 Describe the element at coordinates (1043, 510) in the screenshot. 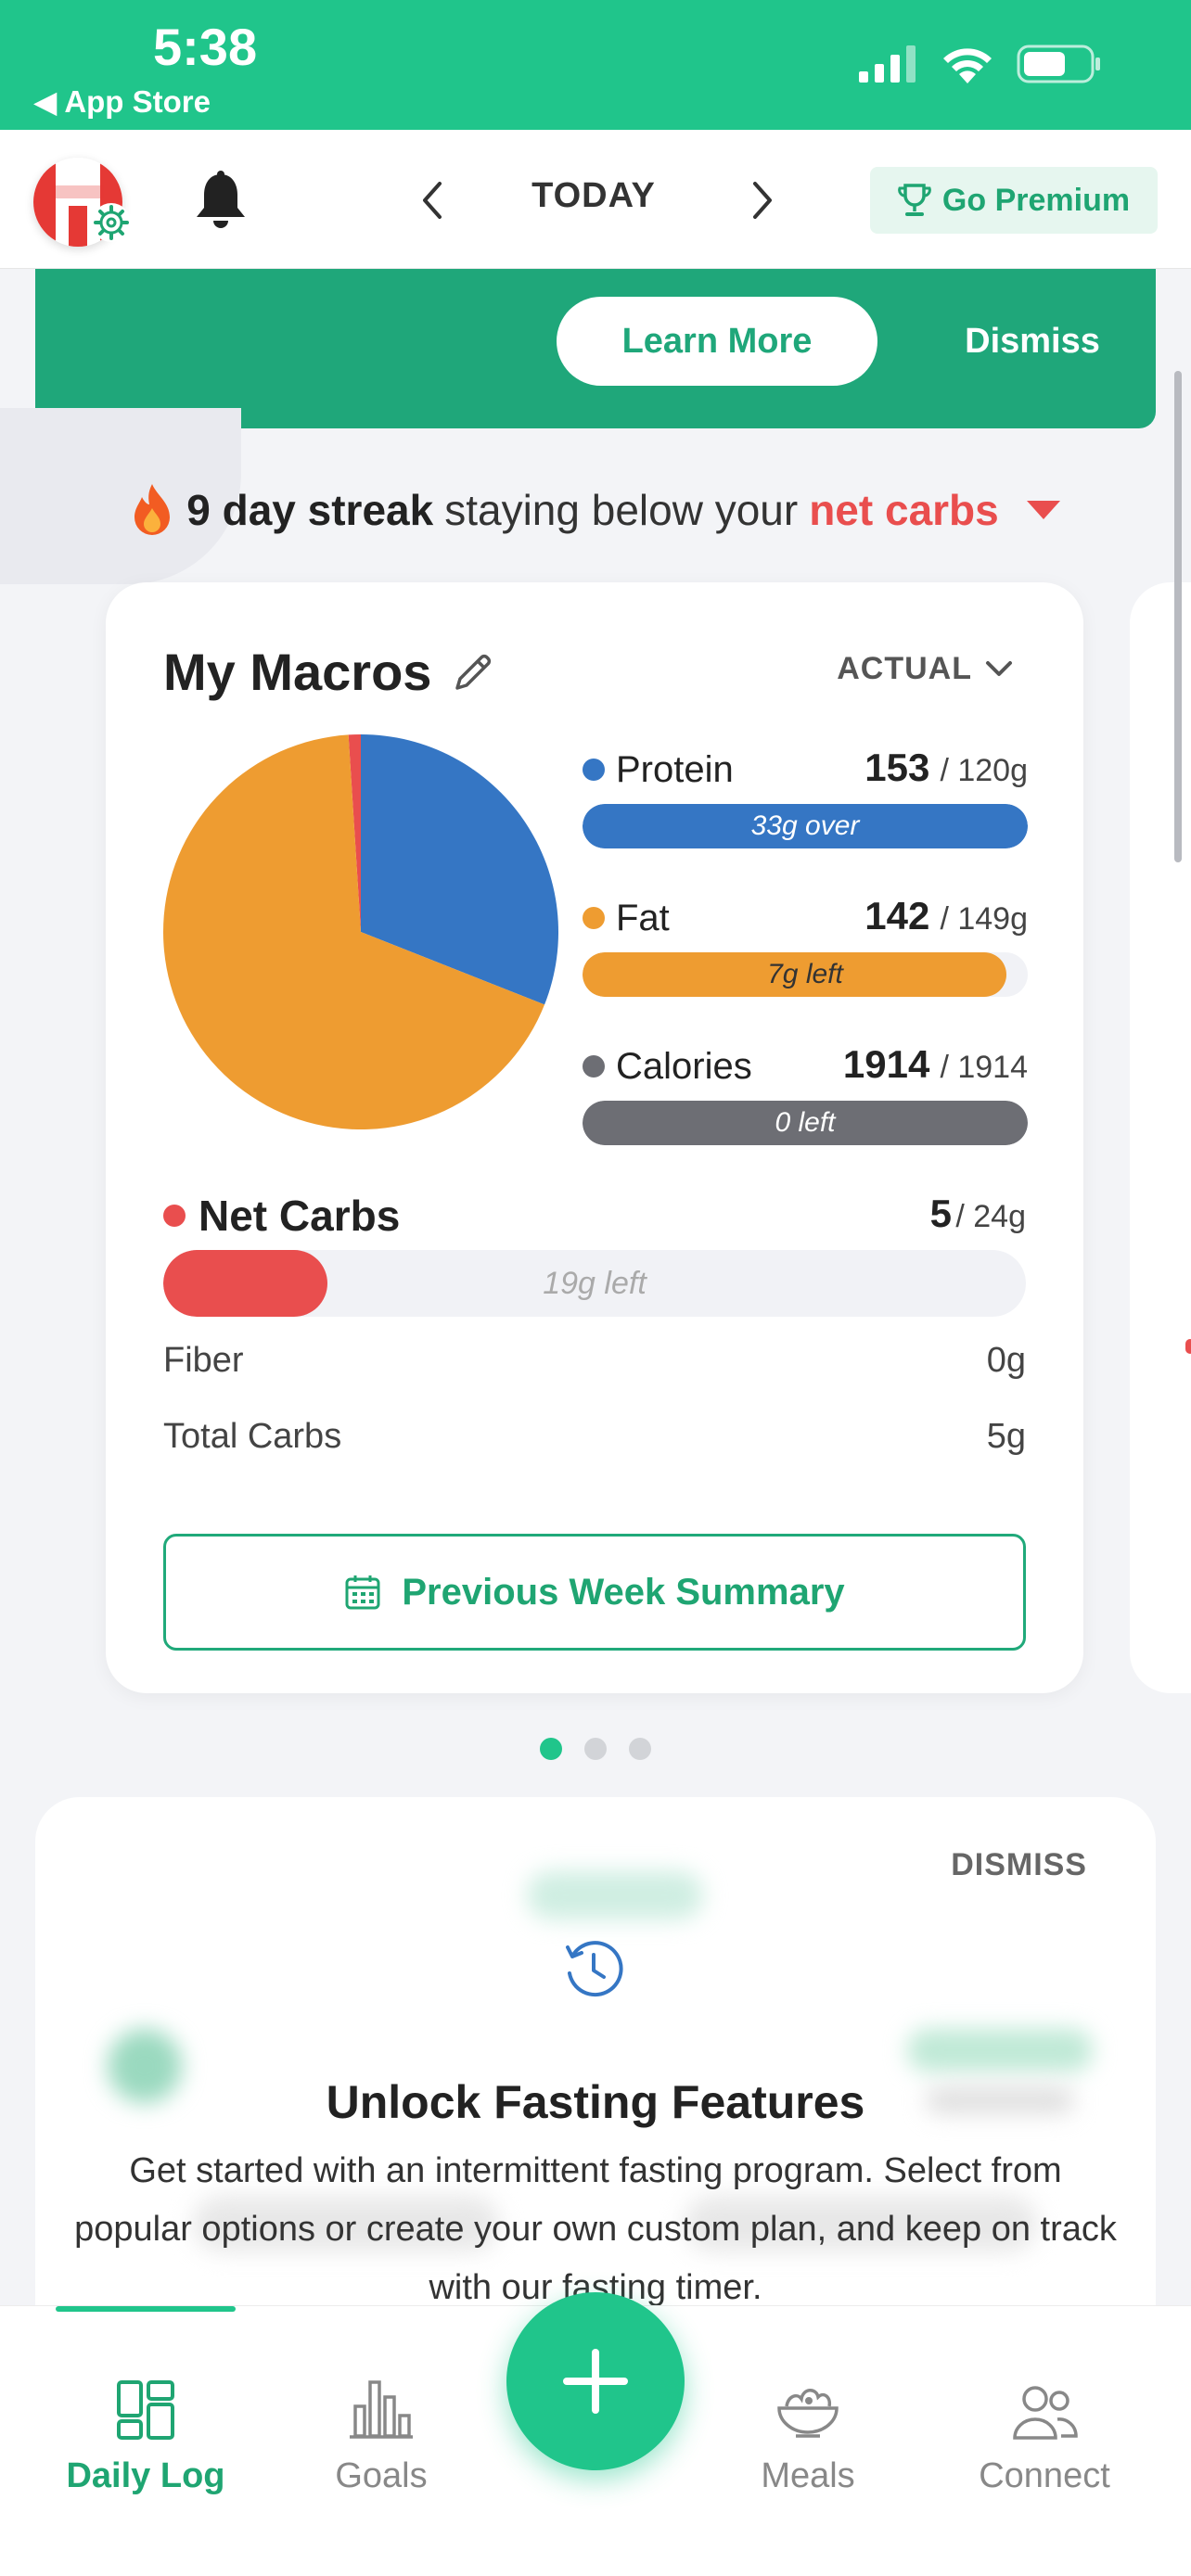

I see `caret-down-icon` at that location.